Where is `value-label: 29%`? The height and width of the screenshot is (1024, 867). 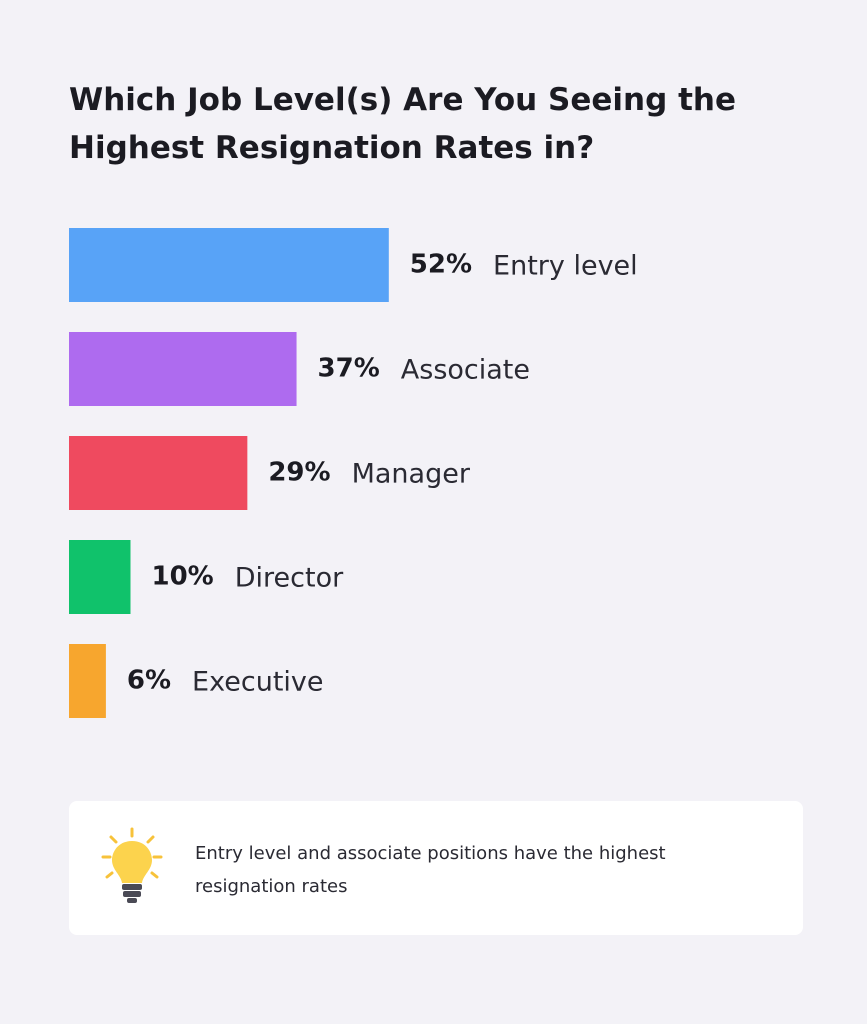
value-label: 29% is located at coordinates (299, 473).